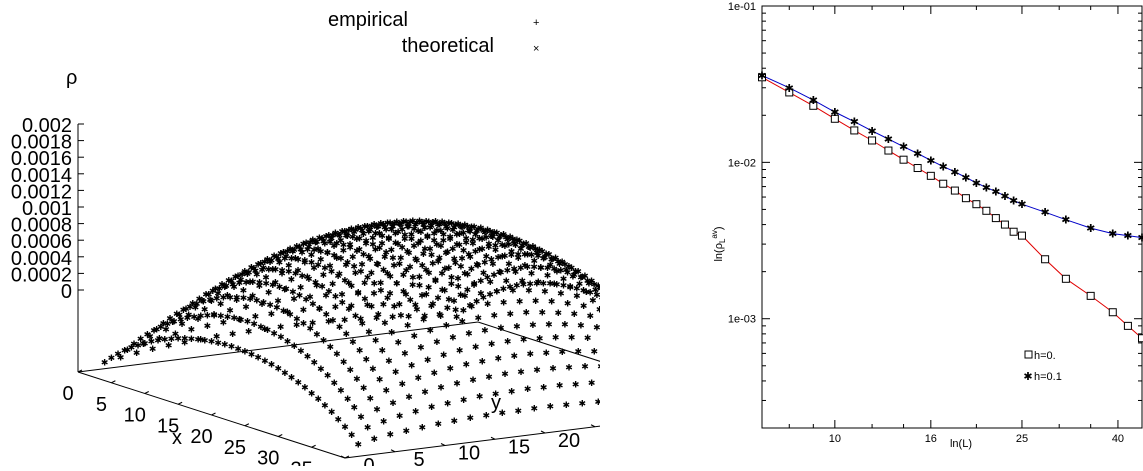 This screenshot has height=471, width=1143. Describe the element at coordinates (47, 126) in the screenshot. I see `z-tick-label: 0.002` at that location.